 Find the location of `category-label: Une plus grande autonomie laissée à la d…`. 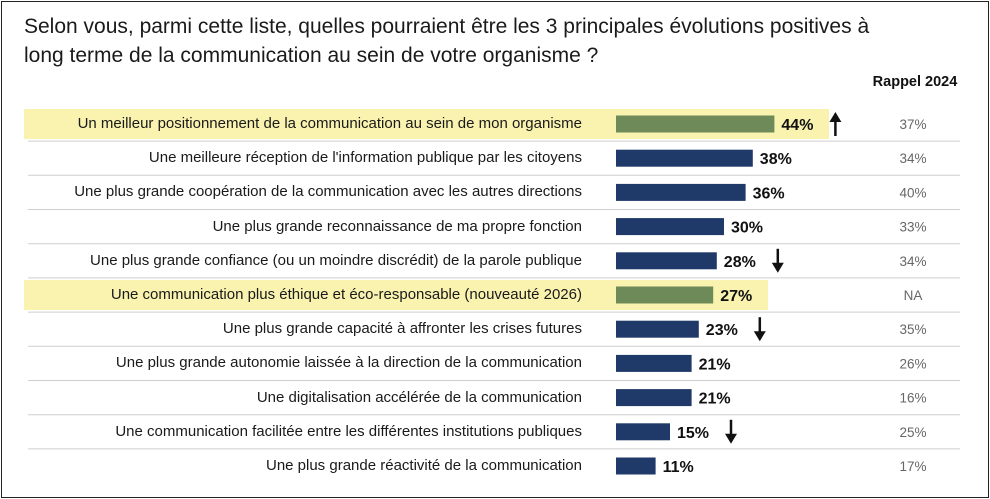

category-label: Une plus grande autonomie laissée à la d… is located at coordinates (348, 363).